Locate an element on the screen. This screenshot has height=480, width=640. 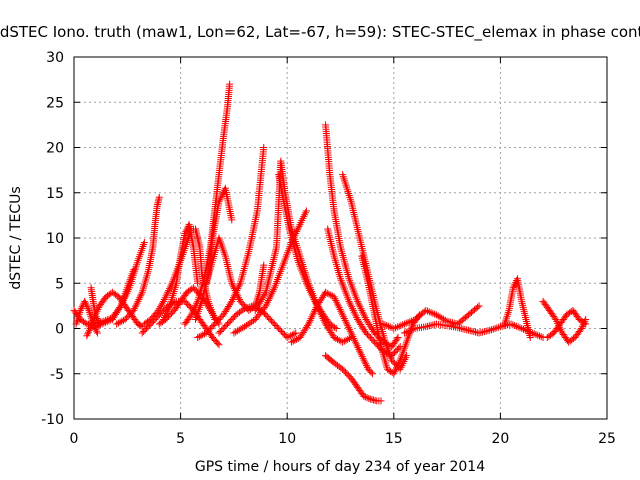
x-tick-label: 10 is located at coordinates (287, 439).